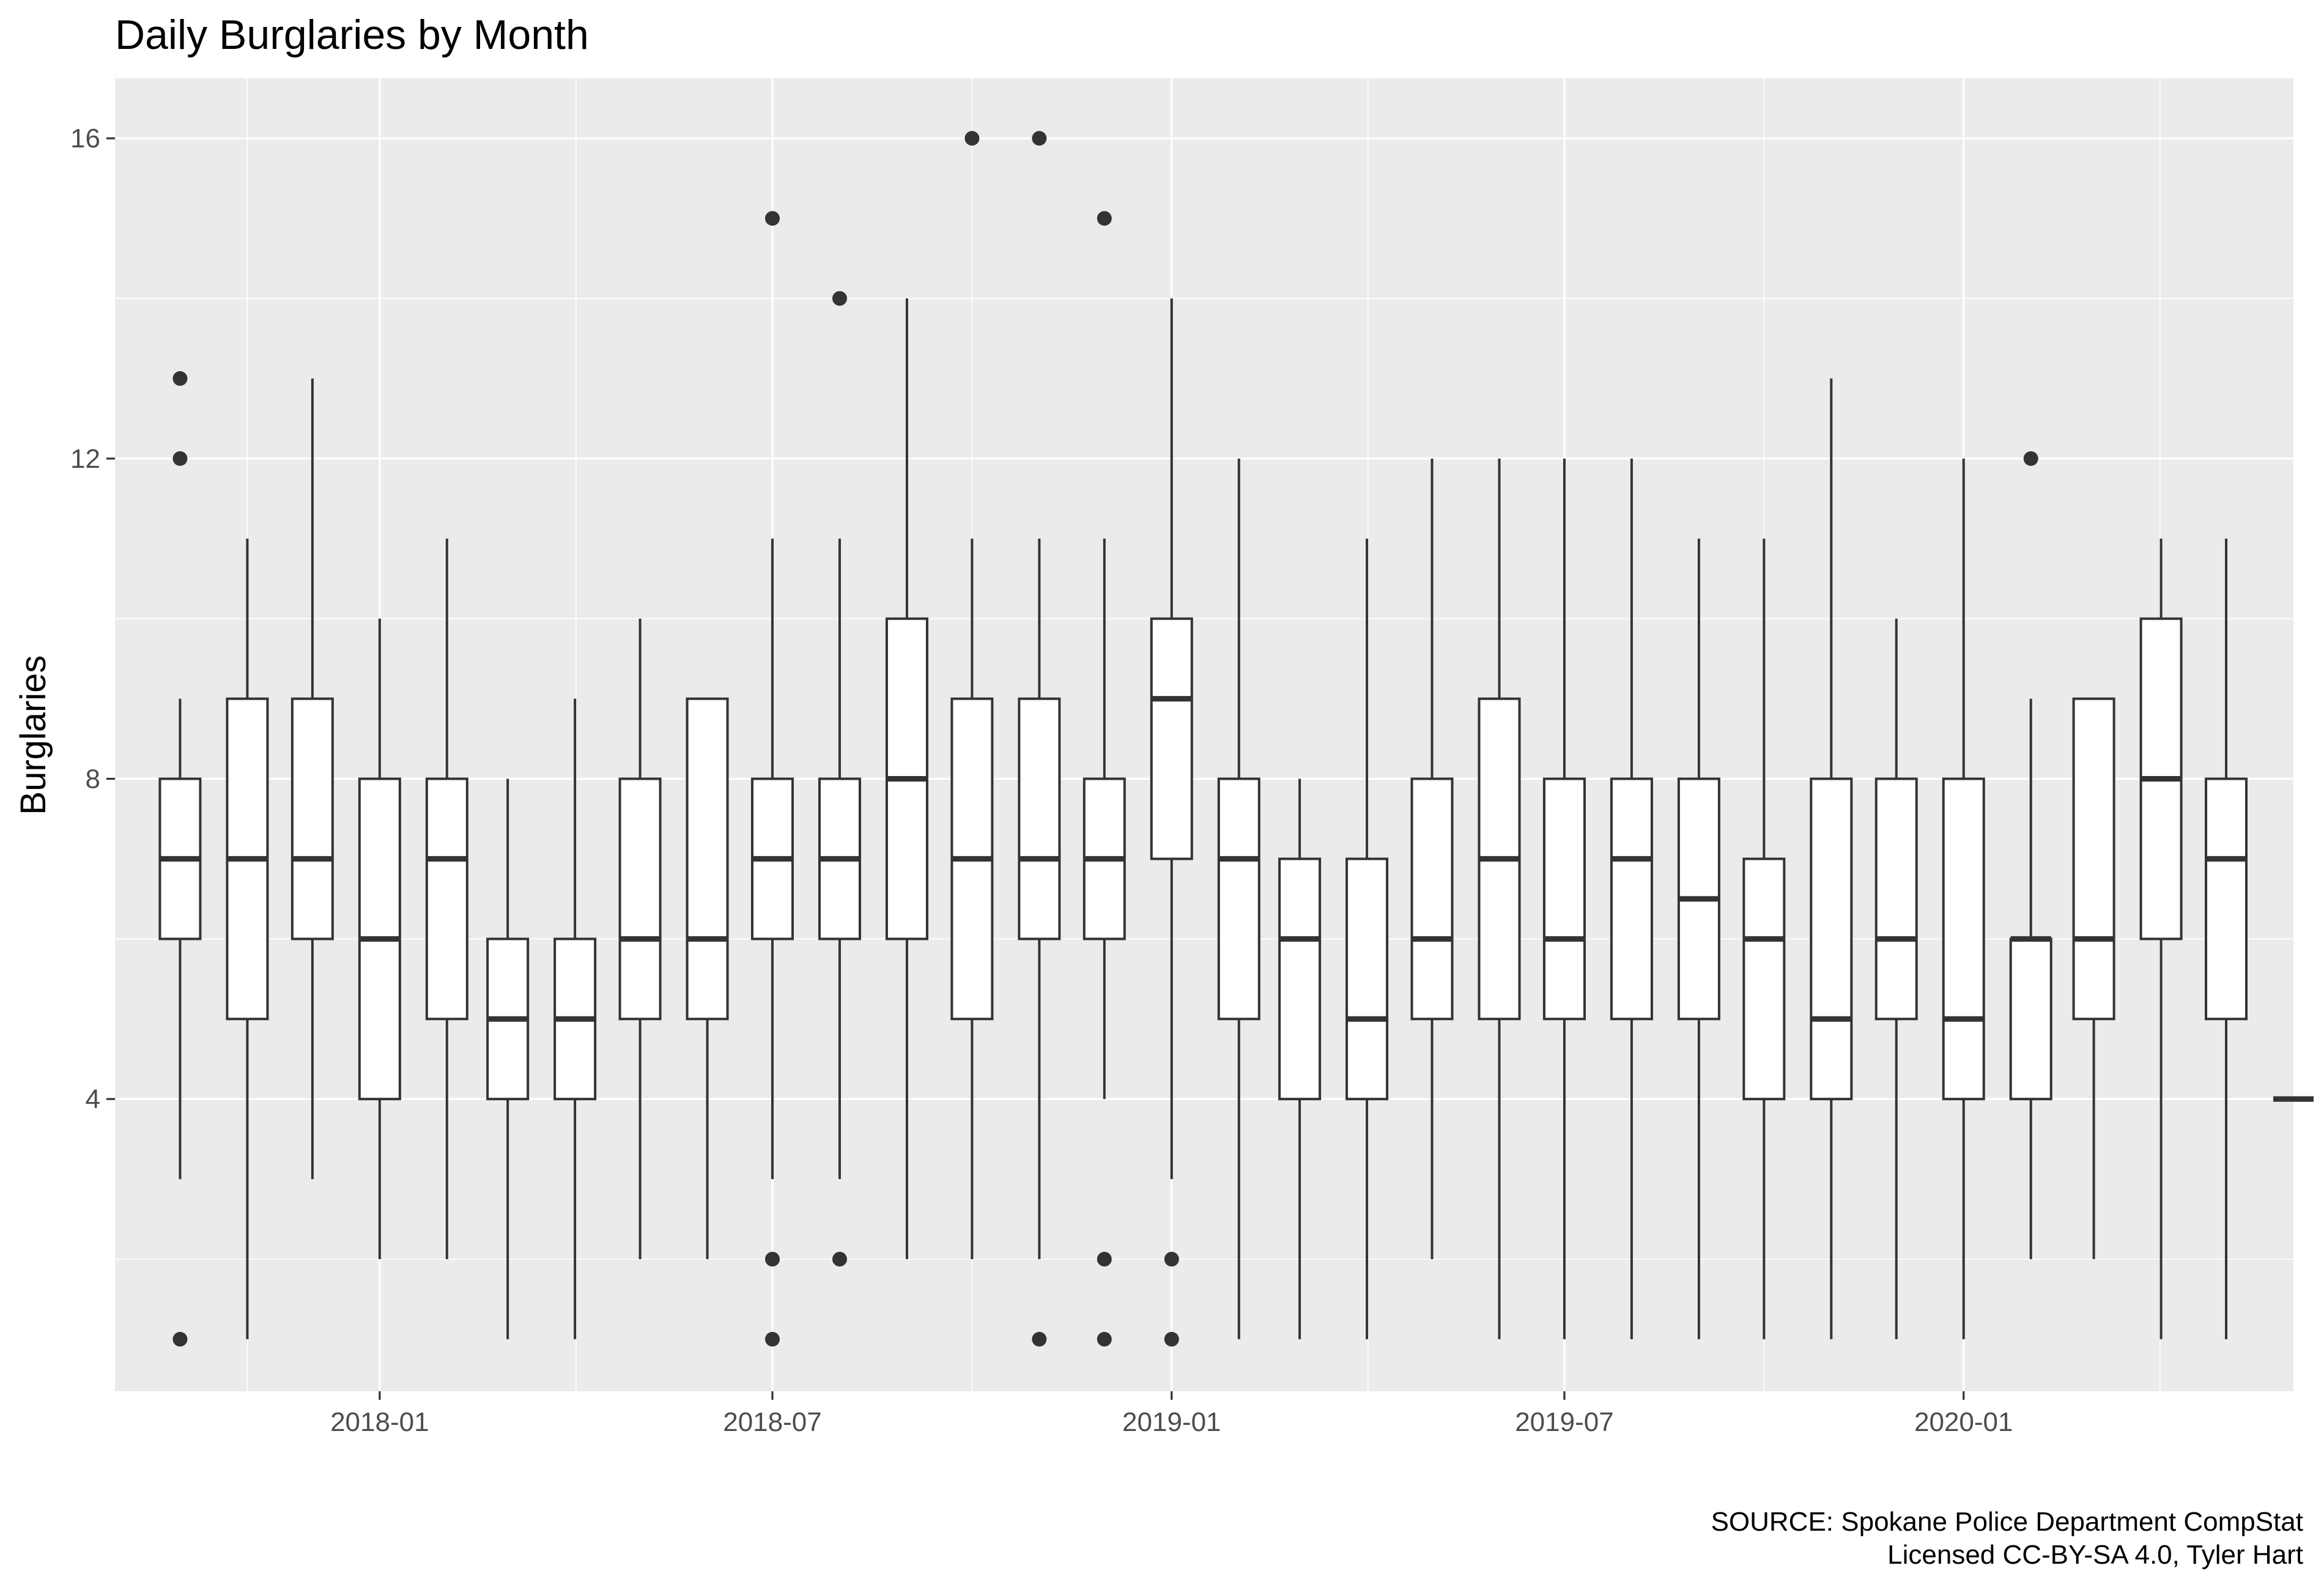 Image resolution: width=2324 pixels, height=1590 pixels. Describe the element at coordinates (85, 139) in the screenshot. I see `y-tick-label: 16` at that location.